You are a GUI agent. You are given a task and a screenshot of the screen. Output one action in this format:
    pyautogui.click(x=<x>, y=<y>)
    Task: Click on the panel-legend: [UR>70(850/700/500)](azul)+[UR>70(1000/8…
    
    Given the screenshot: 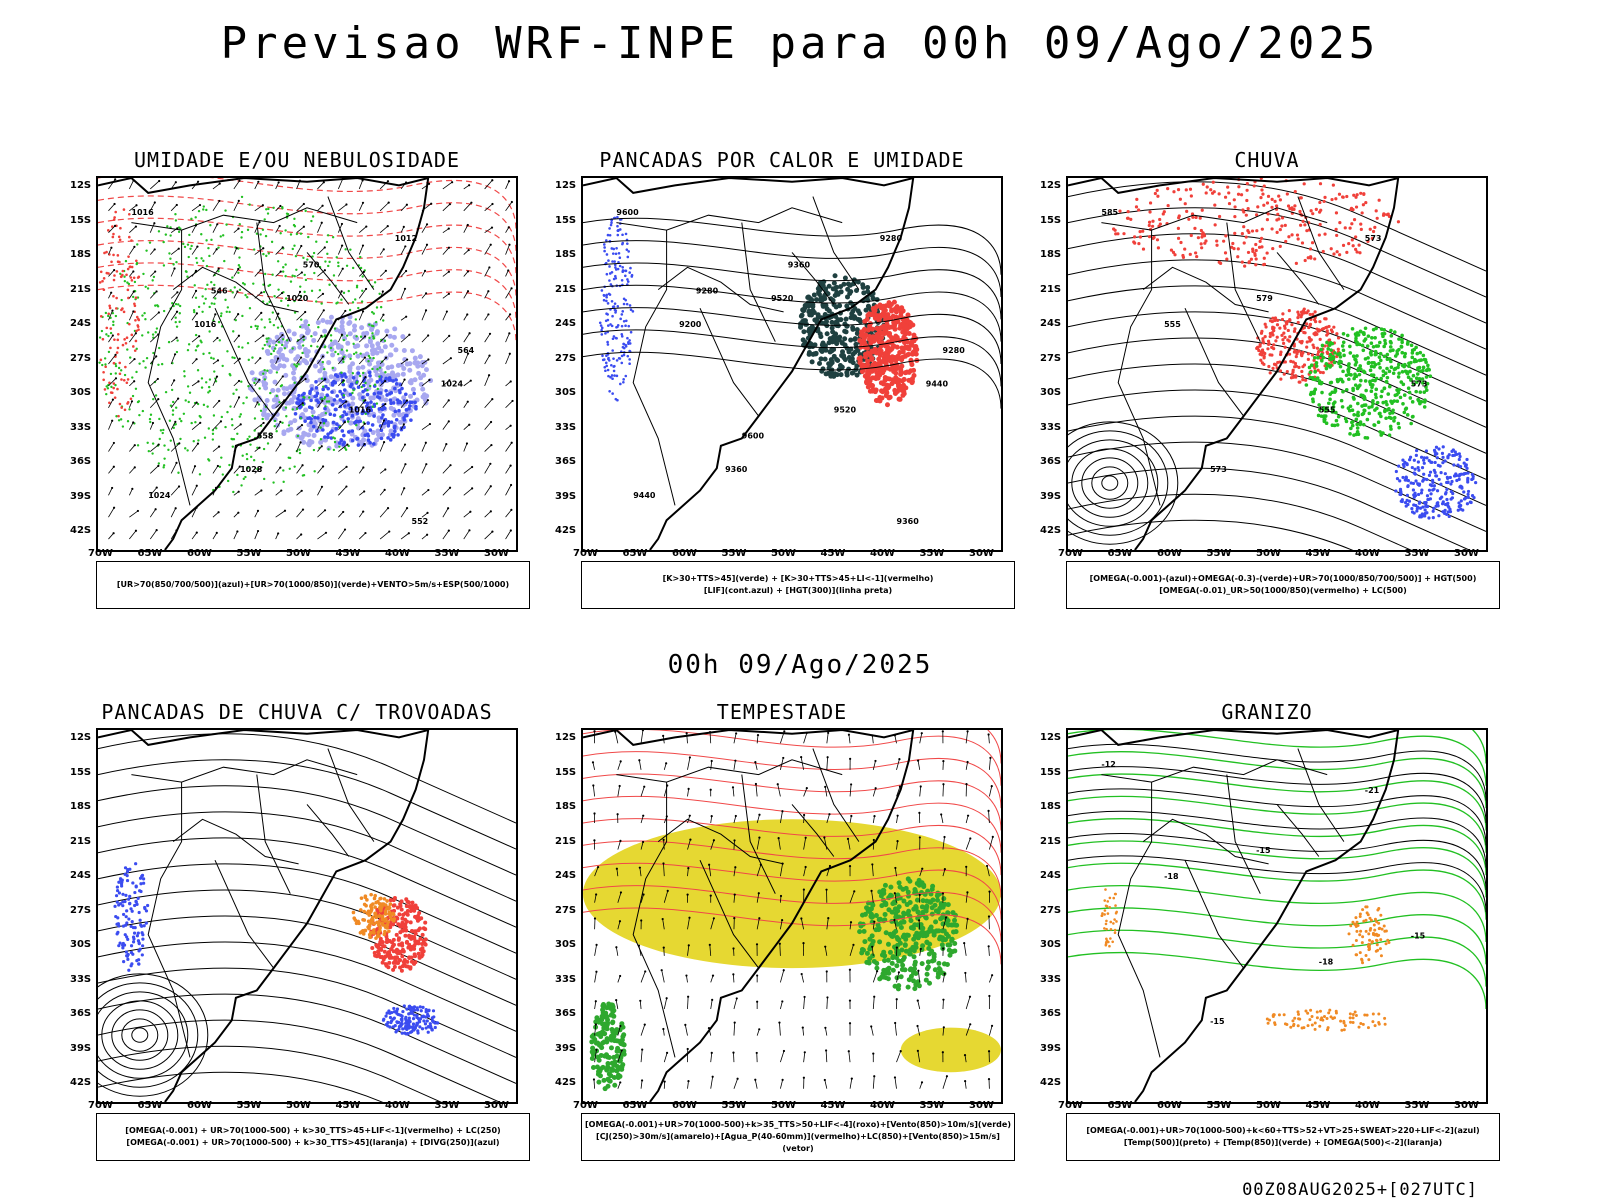 What is the action you would take?
    pyautogui.click(x=313, y=585)
    